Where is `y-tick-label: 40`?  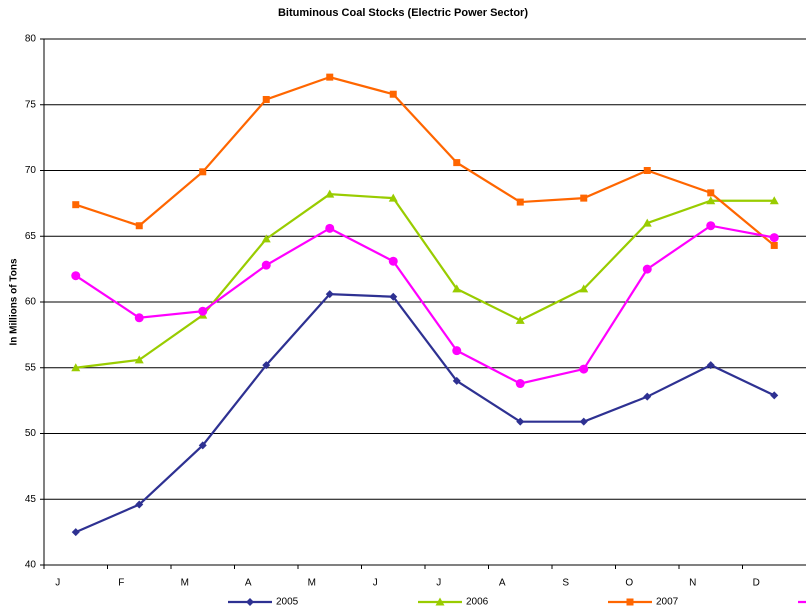 y-tick-label: 40 is located at coordinates (31, 565).